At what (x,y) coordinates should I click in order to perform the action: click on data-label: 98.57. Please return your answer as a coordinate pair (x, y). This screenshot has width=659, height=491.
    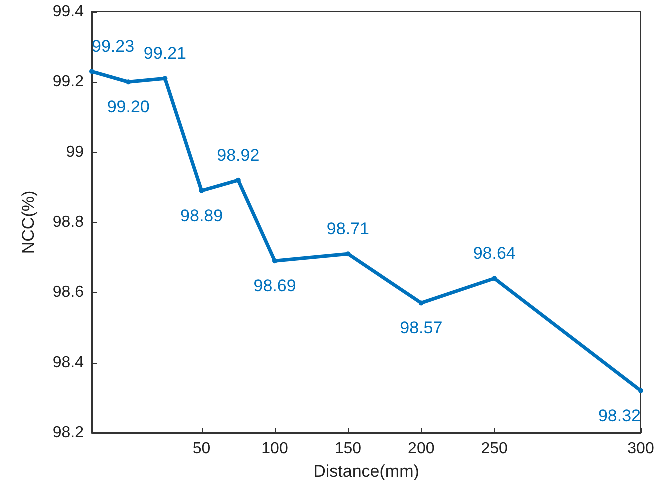
    Looking at the image, I should click on (421, 328).